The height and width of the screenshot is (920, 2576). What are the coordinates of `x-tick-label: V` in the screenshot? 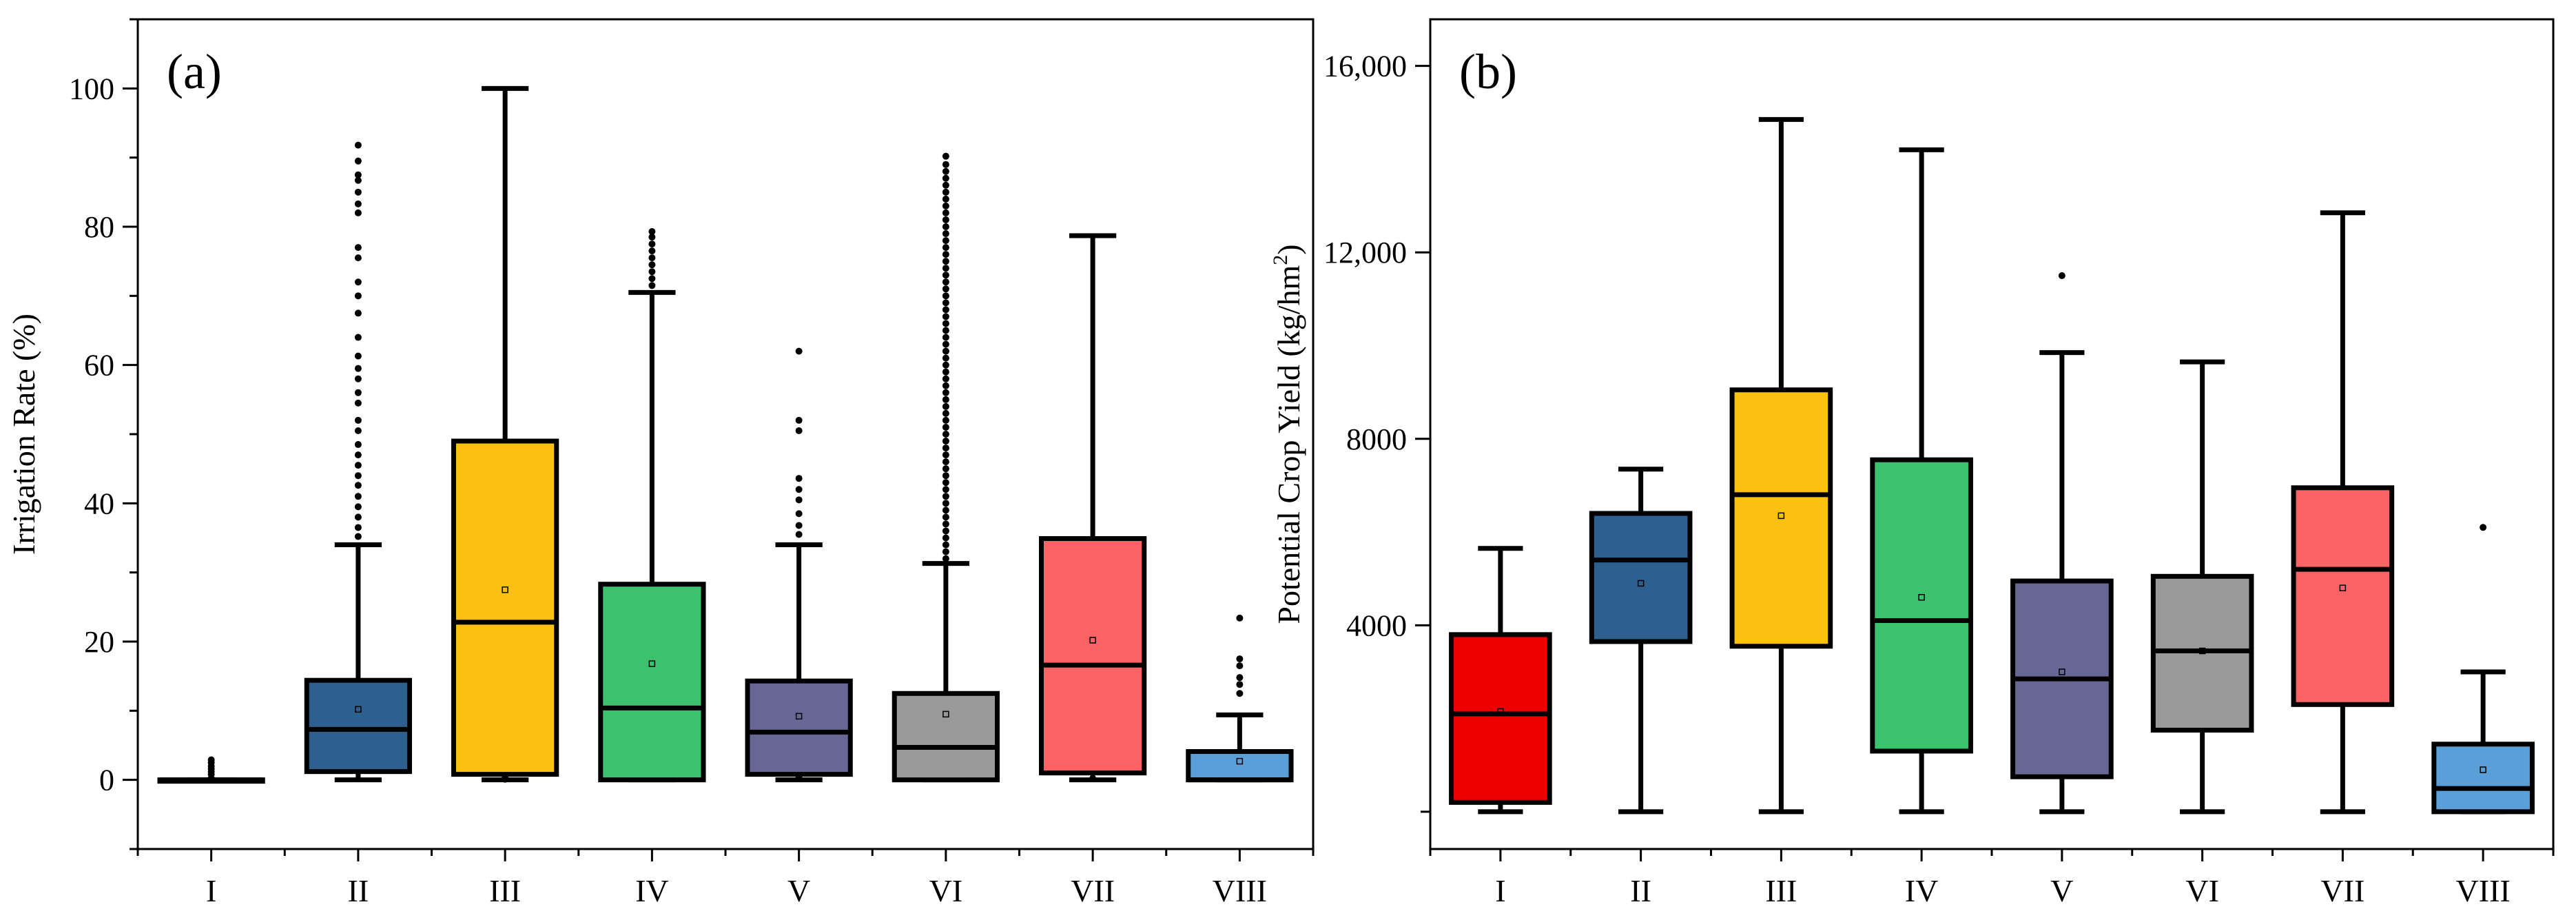 It's located at (2061, 890).